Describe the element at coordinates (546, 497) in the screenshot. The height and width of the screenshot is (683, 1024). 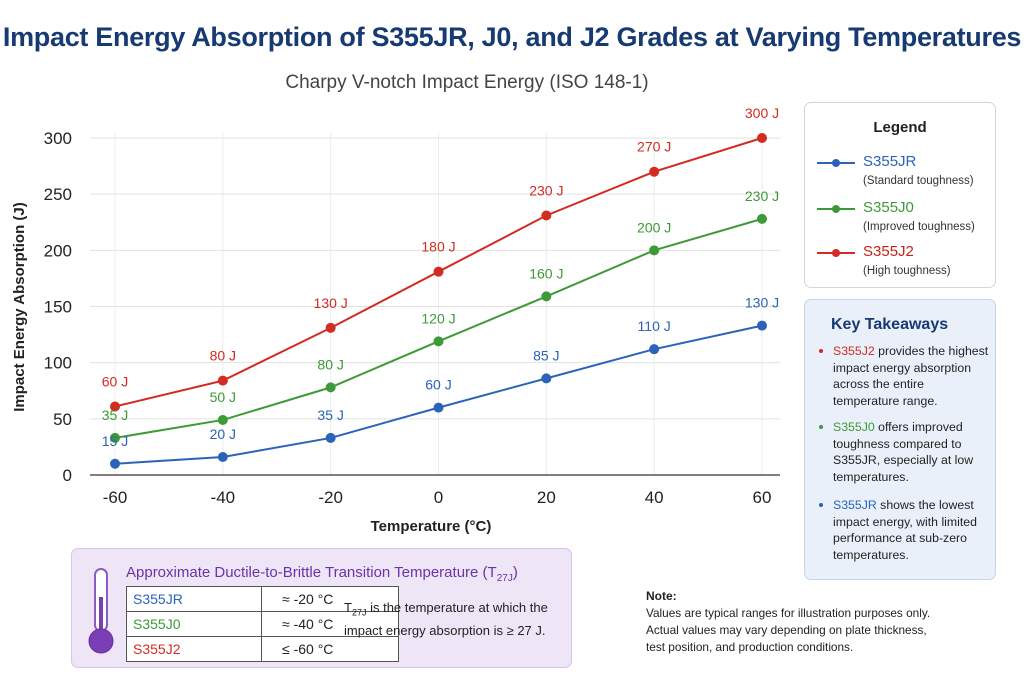
I see `x-tick-label: 20` at that location.